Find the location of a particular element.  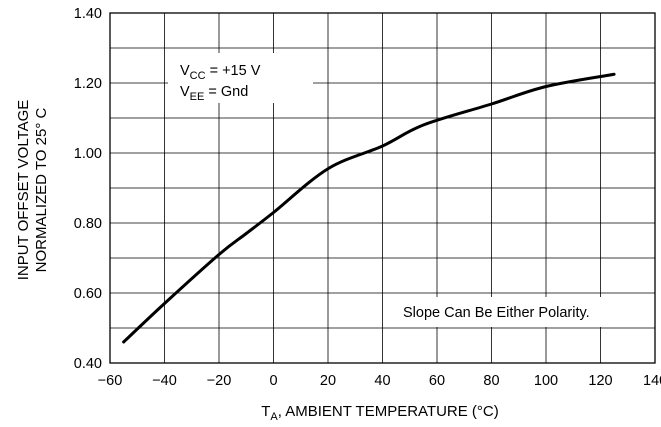

y-tick-label: 1.40 is located at coordinates (88, 14).